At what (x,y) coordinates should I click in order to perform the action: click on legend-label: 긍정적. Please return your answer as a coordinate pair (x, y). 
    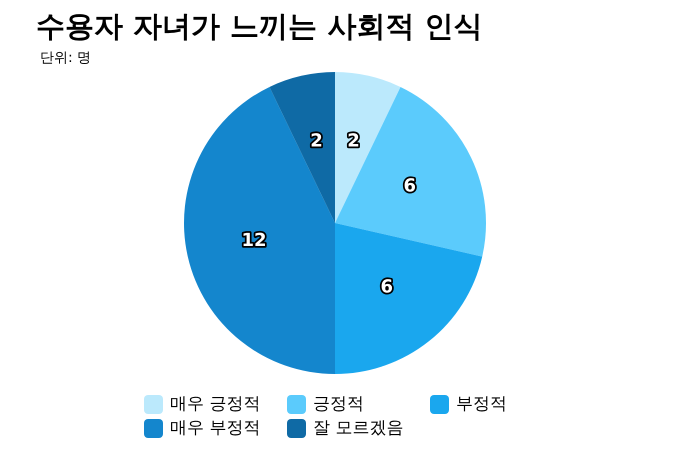
    Looking at the image, I should click on (338, 404).